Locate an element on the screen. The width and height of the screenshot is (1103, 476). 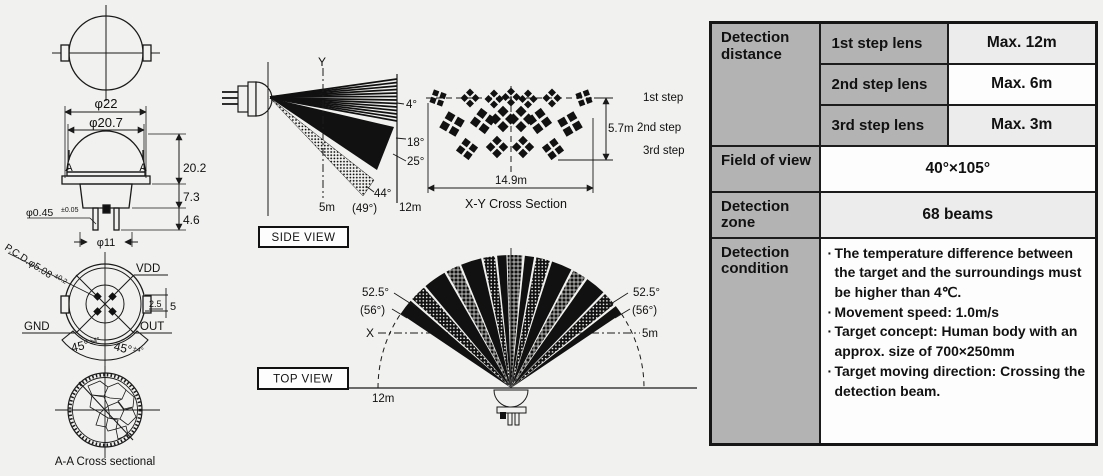
field-of-view-value: 40°×105° is located at coordinates (958, 168).